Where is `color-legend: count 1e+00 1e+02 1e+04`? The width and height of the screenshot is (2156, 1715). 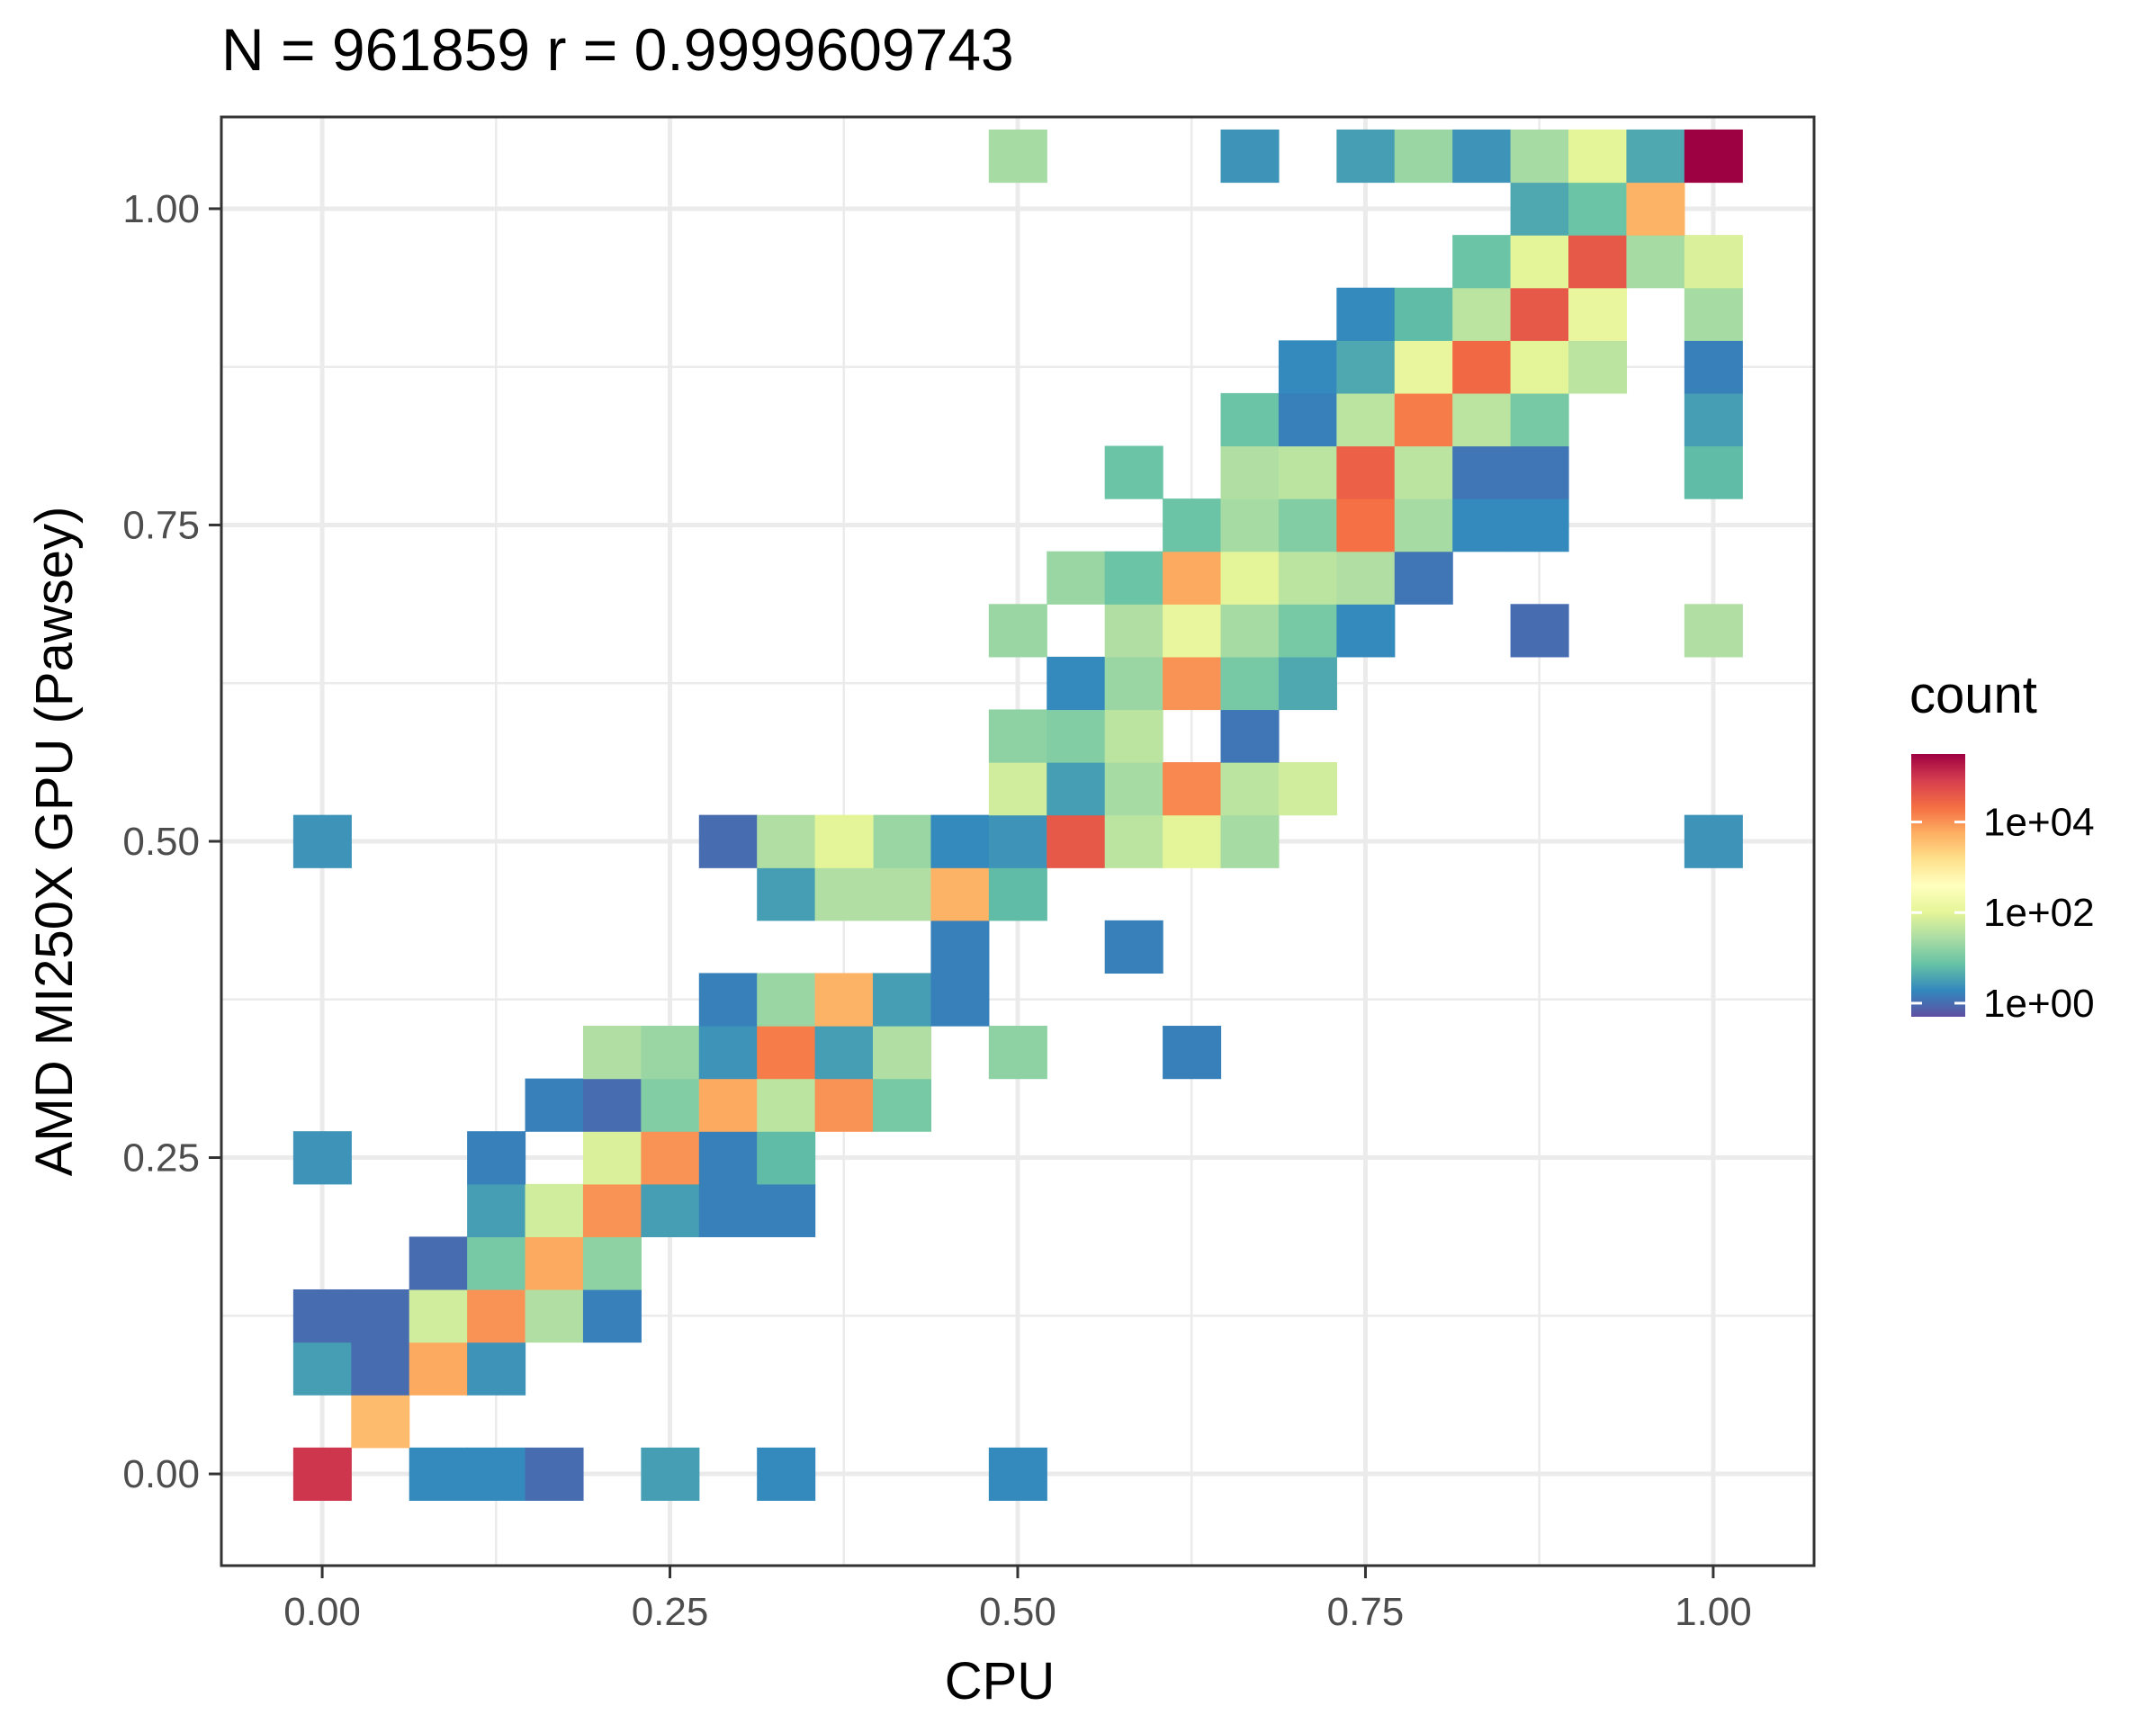
color-legend: count 1e+00 1e+02 1e+04 is located at coordinates (2002, 846).